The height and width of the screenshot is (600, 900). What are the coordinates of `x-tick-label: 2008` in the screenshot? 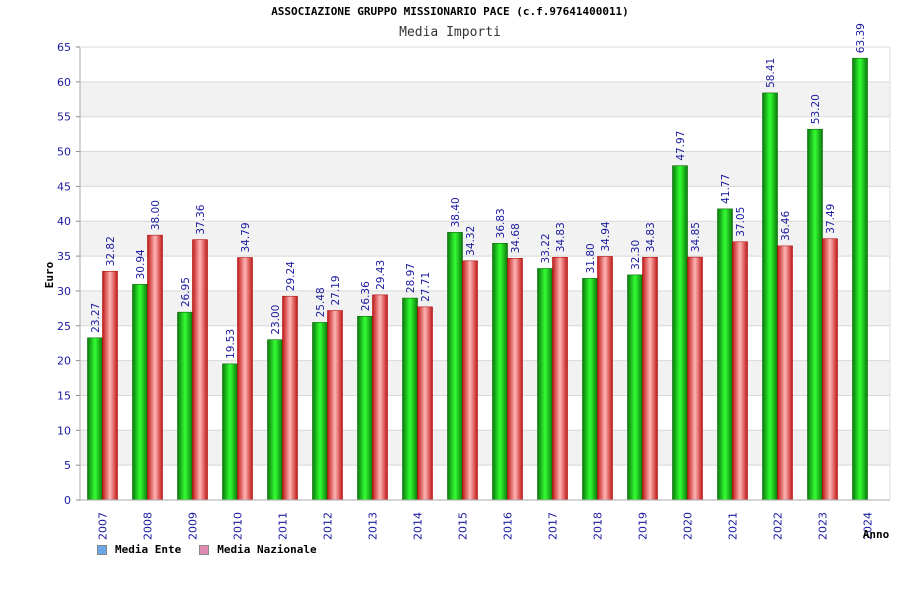 It's located at (148, 526).